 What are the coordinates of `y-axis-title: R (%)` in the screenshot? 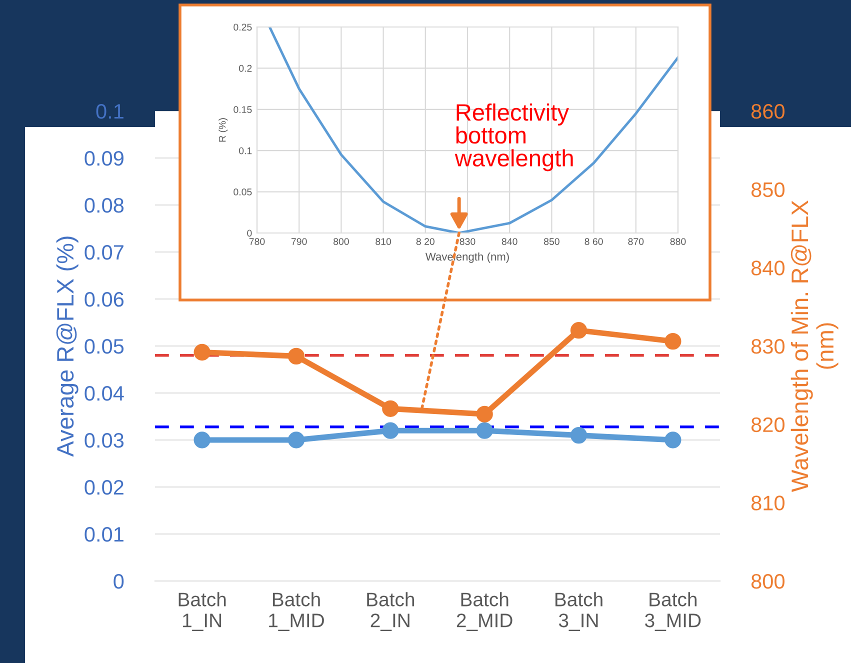 It's located at (223, 130).